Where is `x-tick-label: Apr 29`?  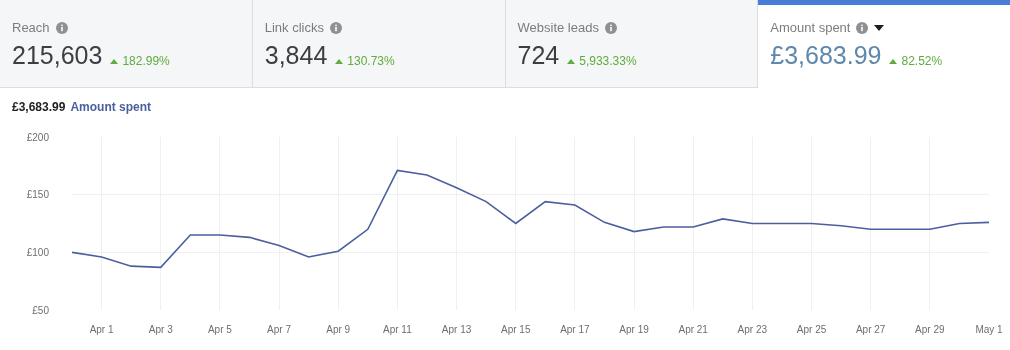 x-tick-label: Apr 29 is located at coordinates (930, 329).